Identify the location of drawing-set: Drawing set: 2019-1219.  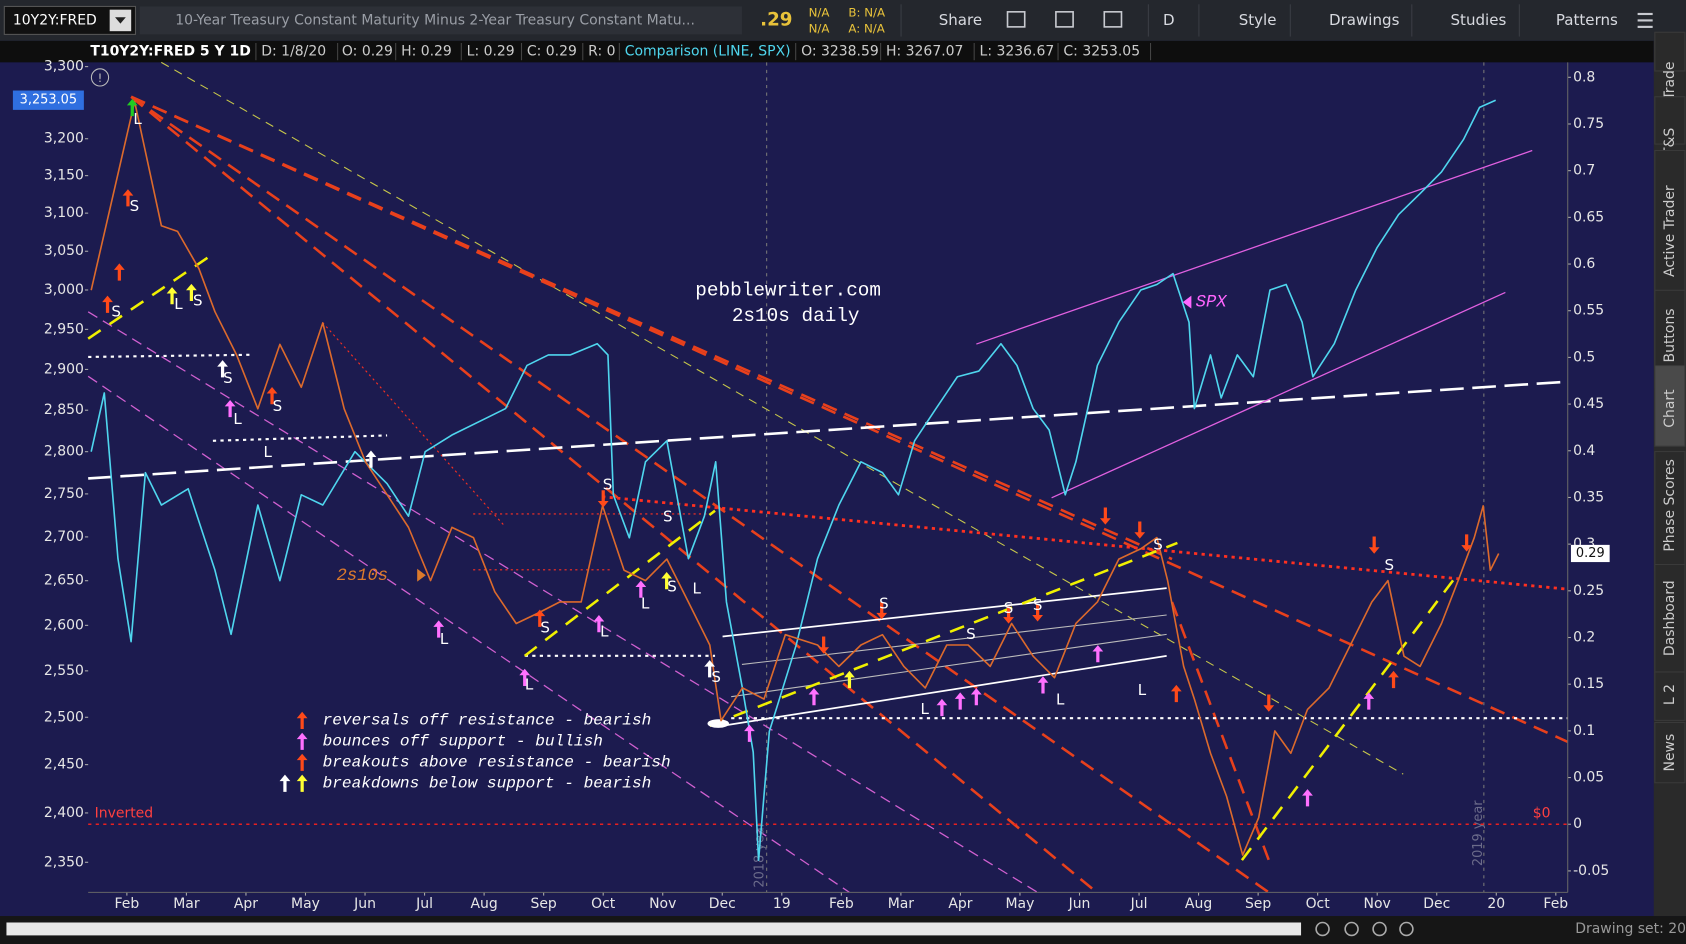
(1630, 929).